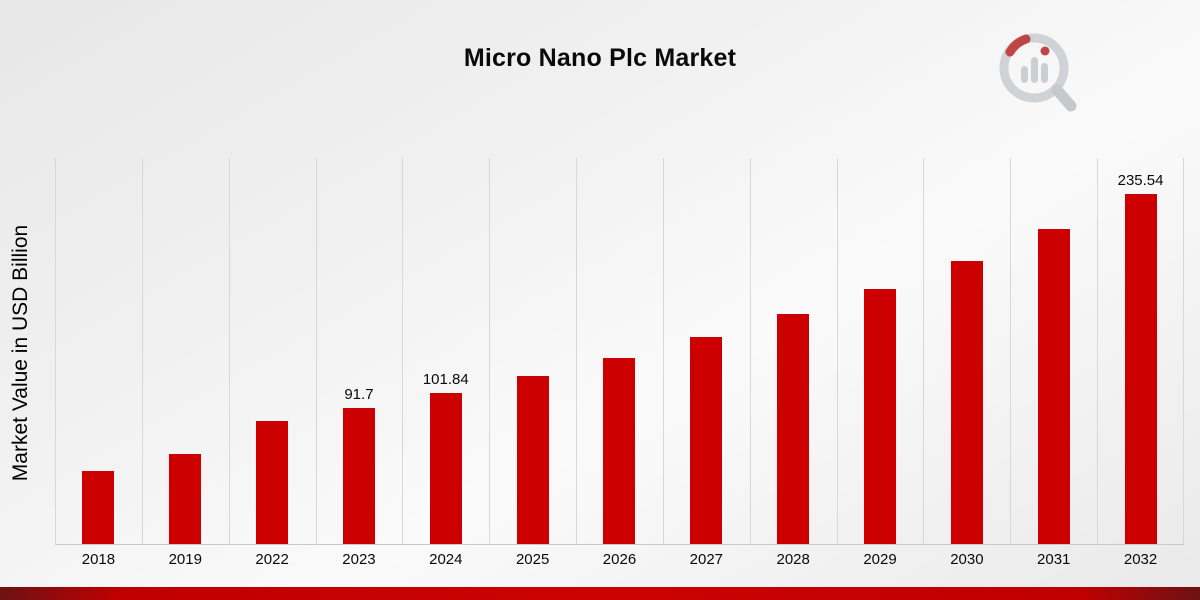  What do you see at coordinates (793, 559) in the screenshot?
I see `x-tick-2028: 2028` at bounding box center [793, 559].